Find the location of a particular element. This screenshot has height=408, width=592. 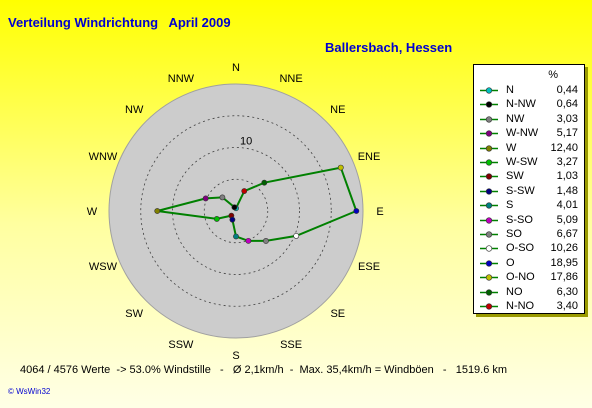

legend-item: S 4,01 is located at coordinates (530, 205).